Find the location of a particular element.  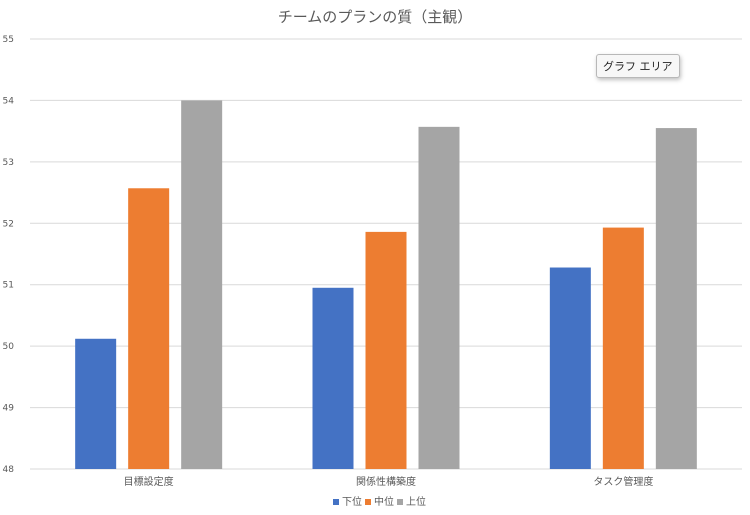

category-label: 関係性構築度 is located at coordinates (386, 481).